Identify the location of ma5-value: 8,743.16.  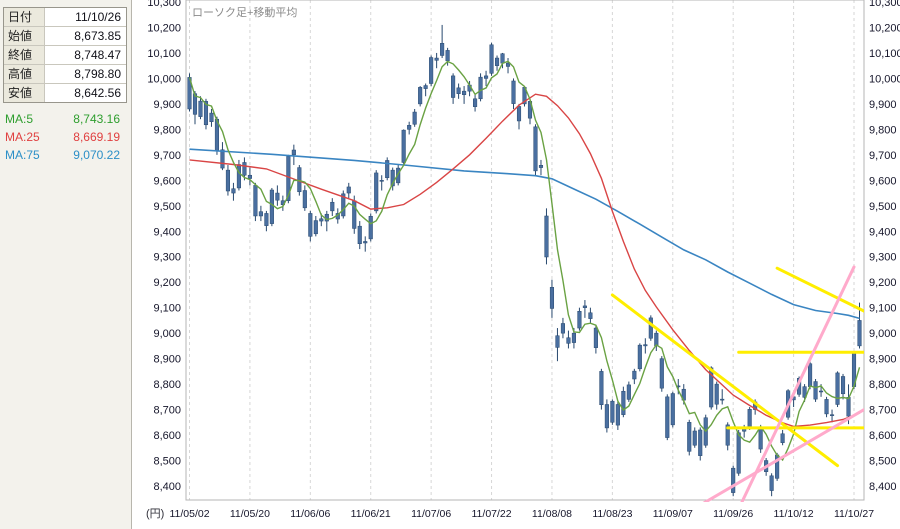
(96, 119).